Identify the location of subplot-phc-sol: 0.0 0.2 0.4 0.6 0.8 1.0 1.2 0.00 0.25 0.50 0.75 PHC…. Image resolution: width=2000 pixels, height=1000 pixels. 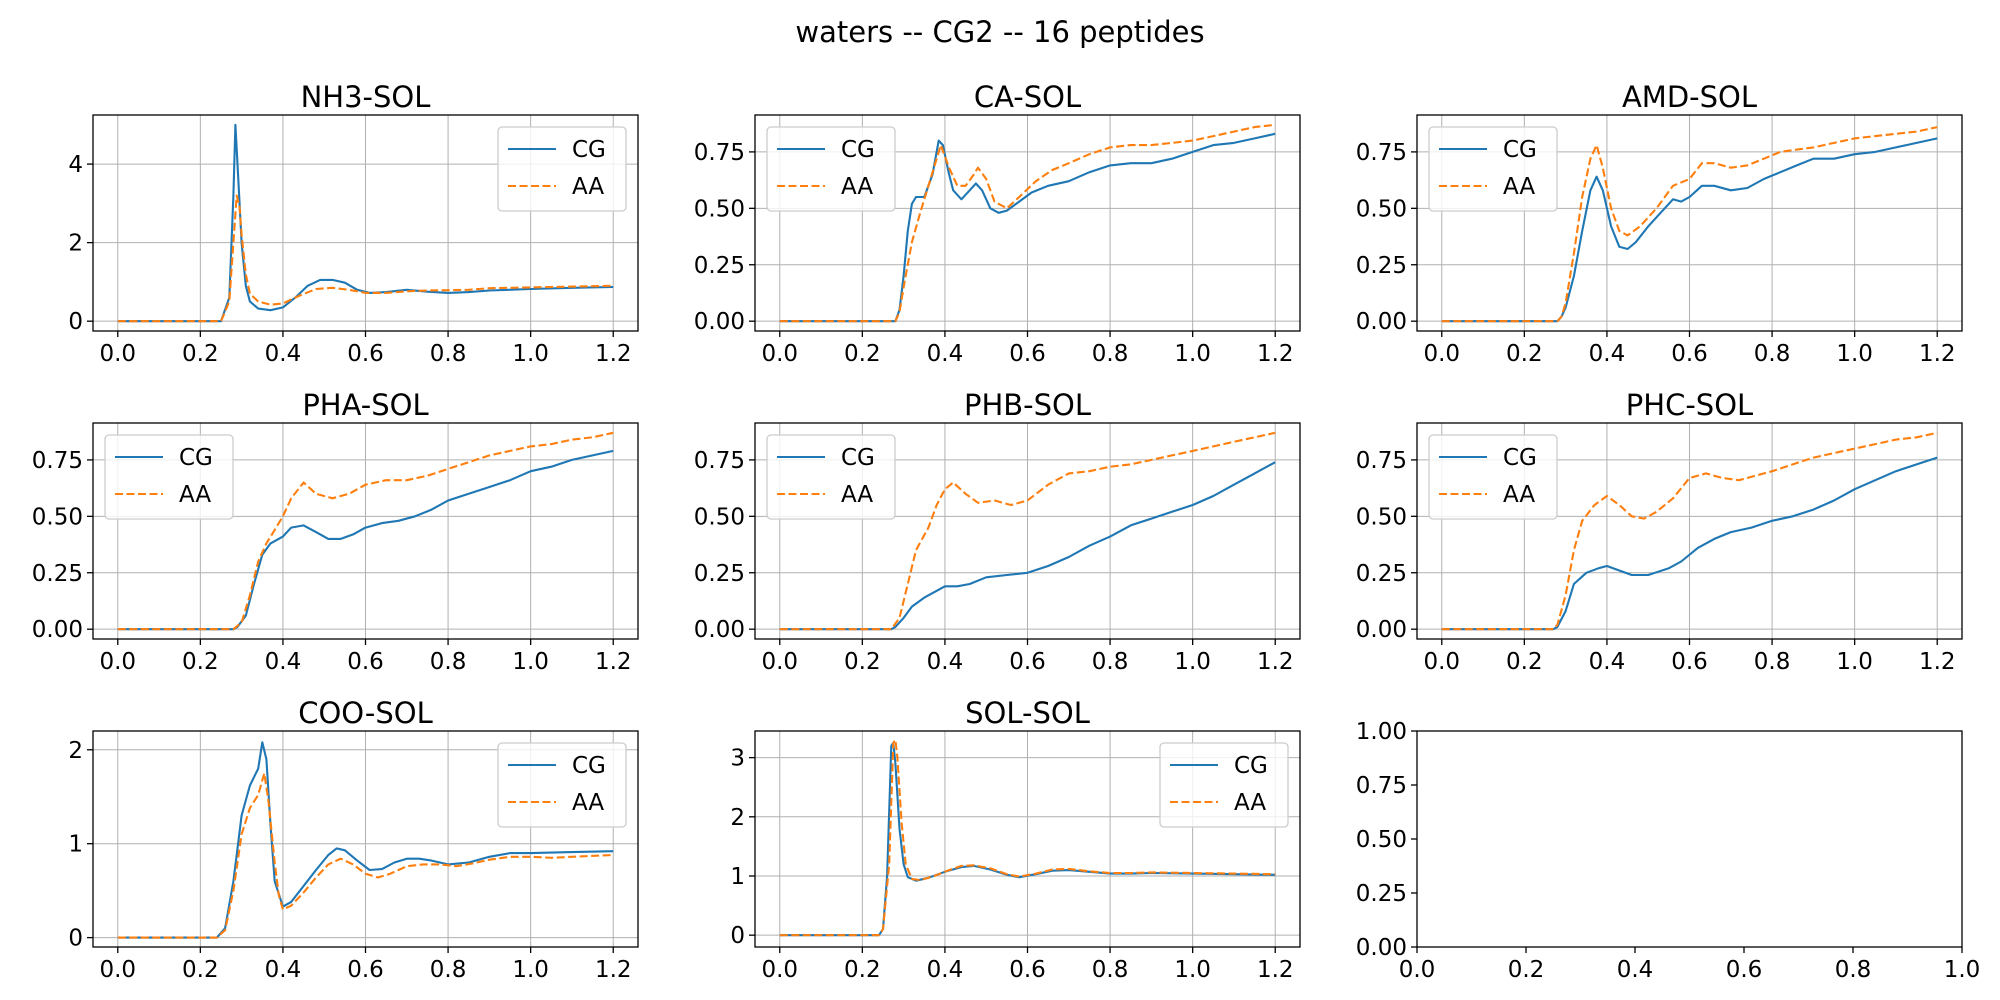
(1659, 531).